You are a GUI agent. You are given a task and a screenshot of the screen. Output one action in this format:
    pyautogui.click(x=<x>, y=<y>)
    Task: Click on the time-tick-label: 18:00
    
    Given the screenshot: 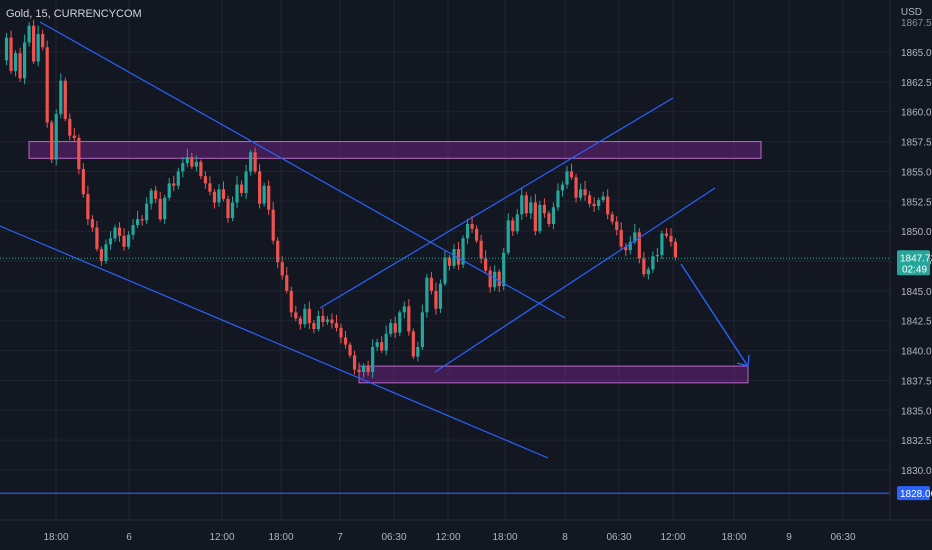 What is the action you would take?
    pyautogui.click(x=55, y=537)
    